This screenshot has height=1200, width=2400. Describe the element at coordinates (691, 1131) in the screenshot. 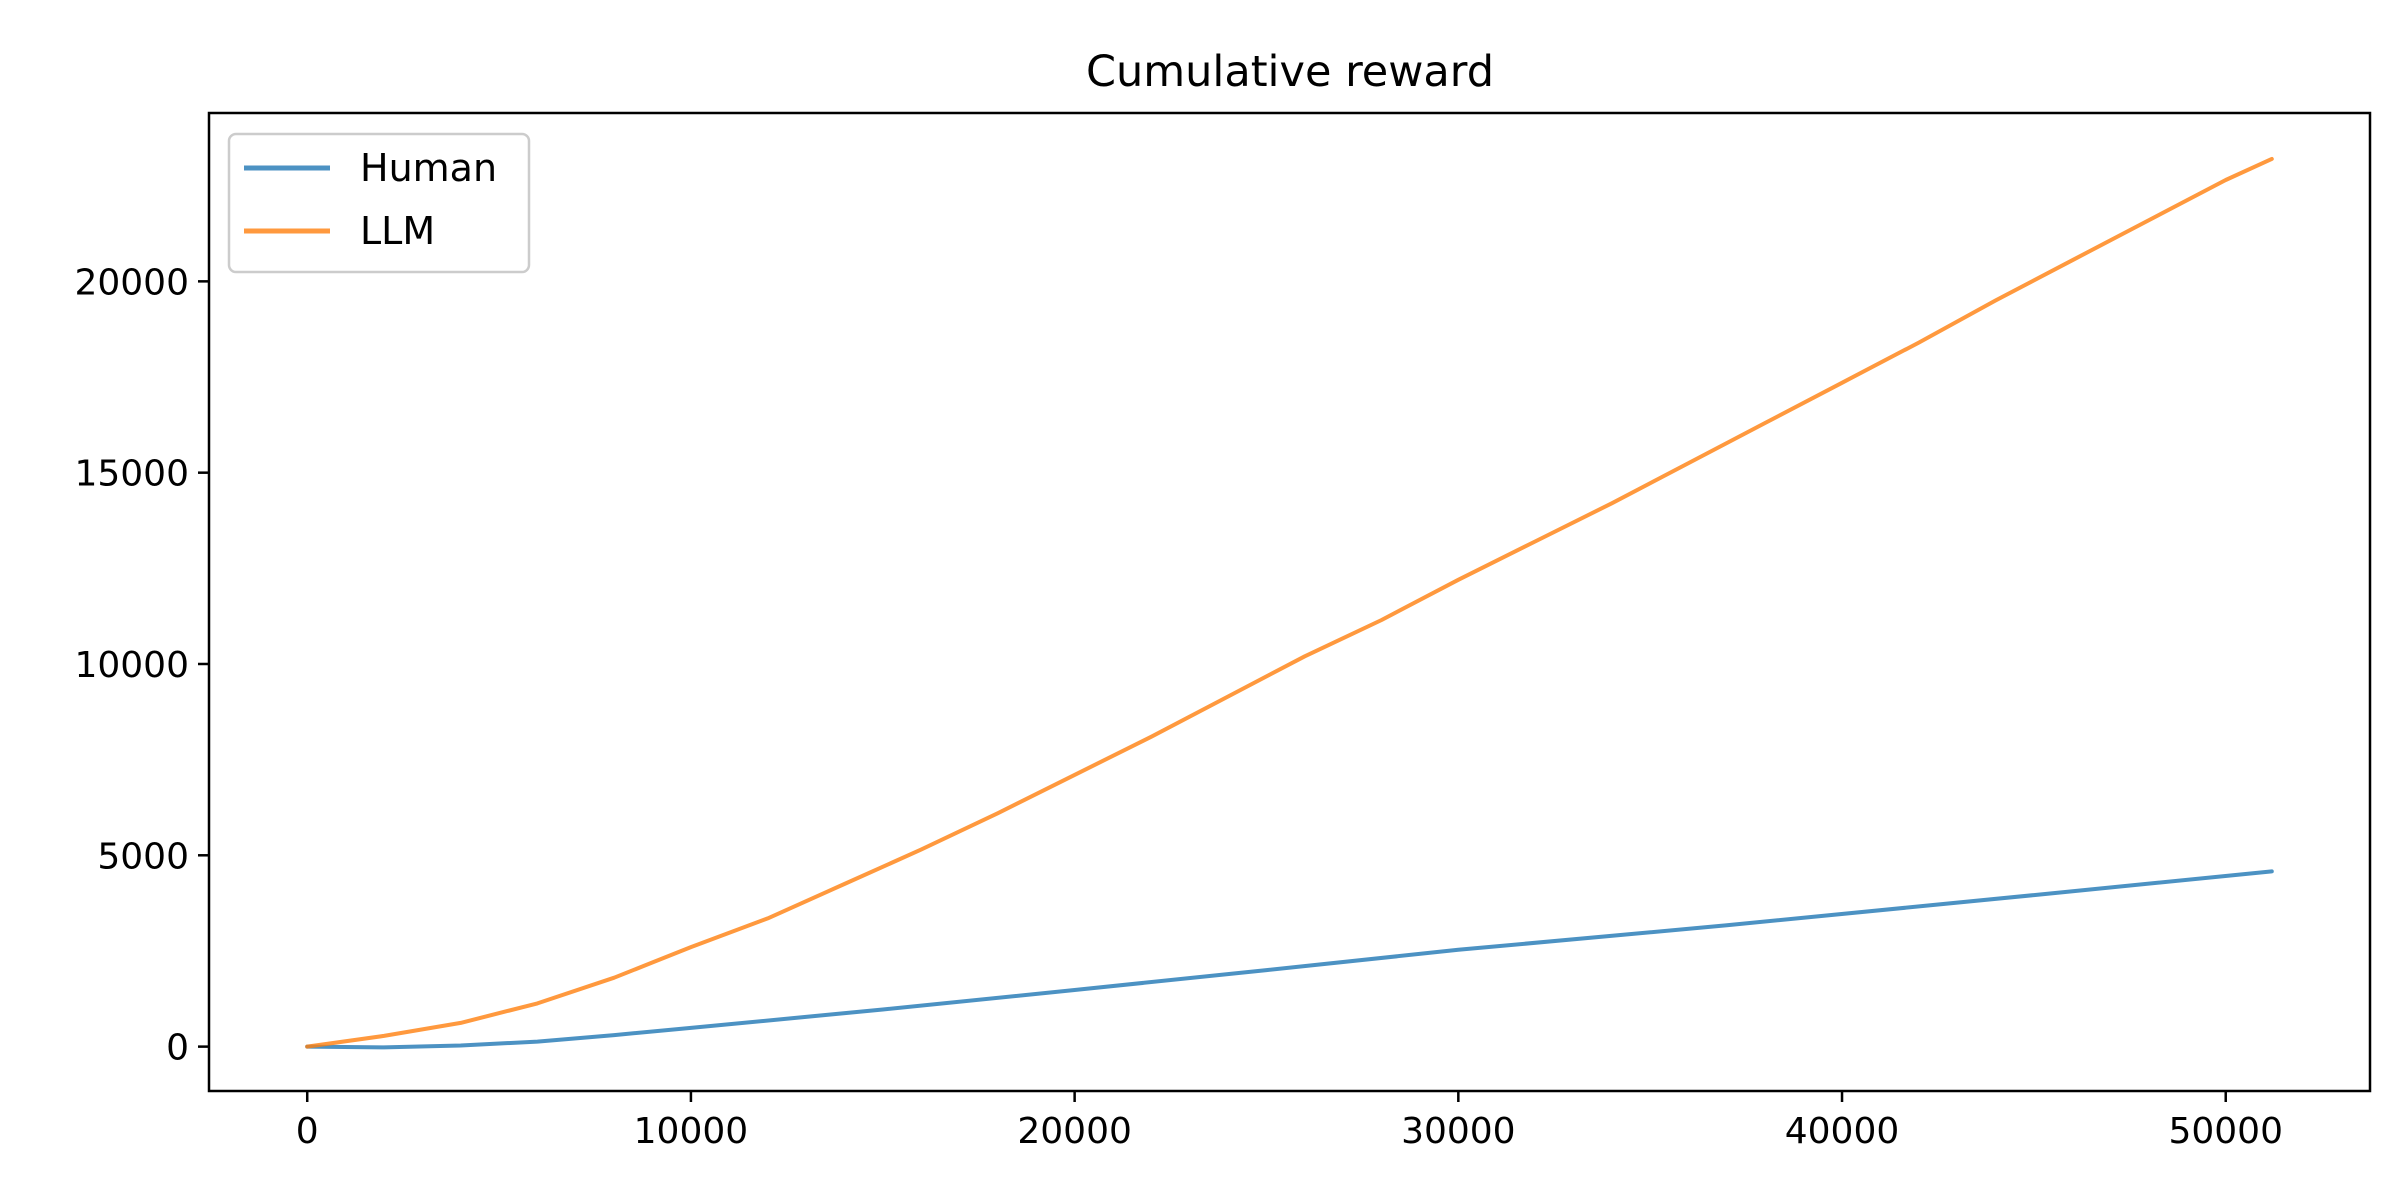

I see `x-tick-label: 10000` at that location.